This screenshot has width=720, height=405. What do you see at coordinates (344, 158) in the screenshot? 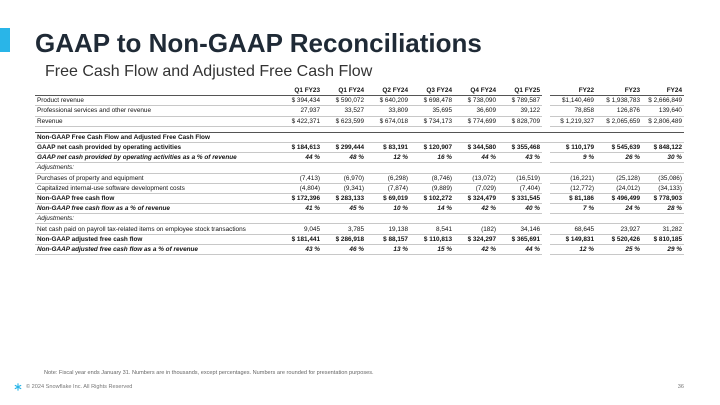
I see `value-cell: 48 %` at bounding box center [344, 158].